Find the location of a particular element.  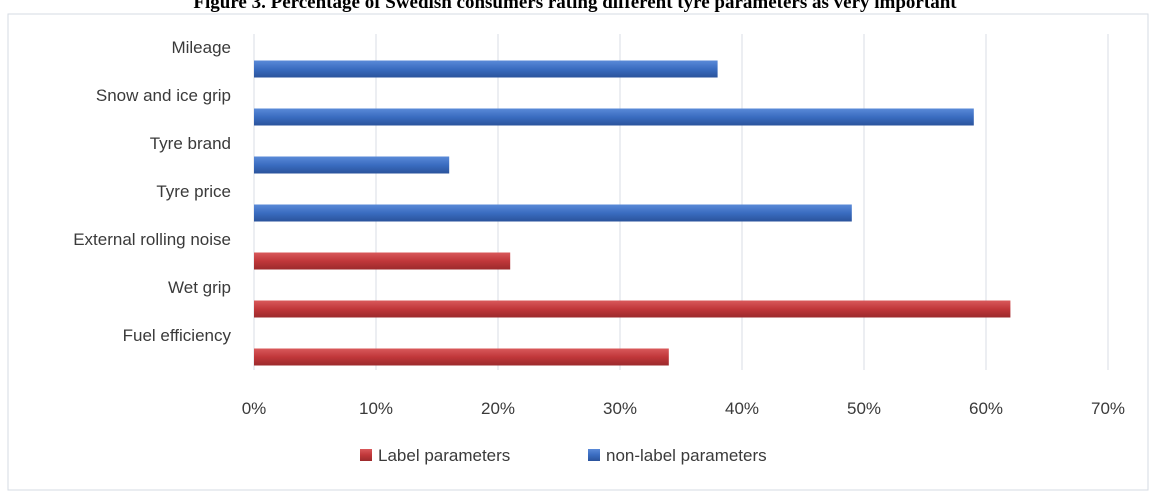

category-label: Tyre price is located at coordinates (193, 191).